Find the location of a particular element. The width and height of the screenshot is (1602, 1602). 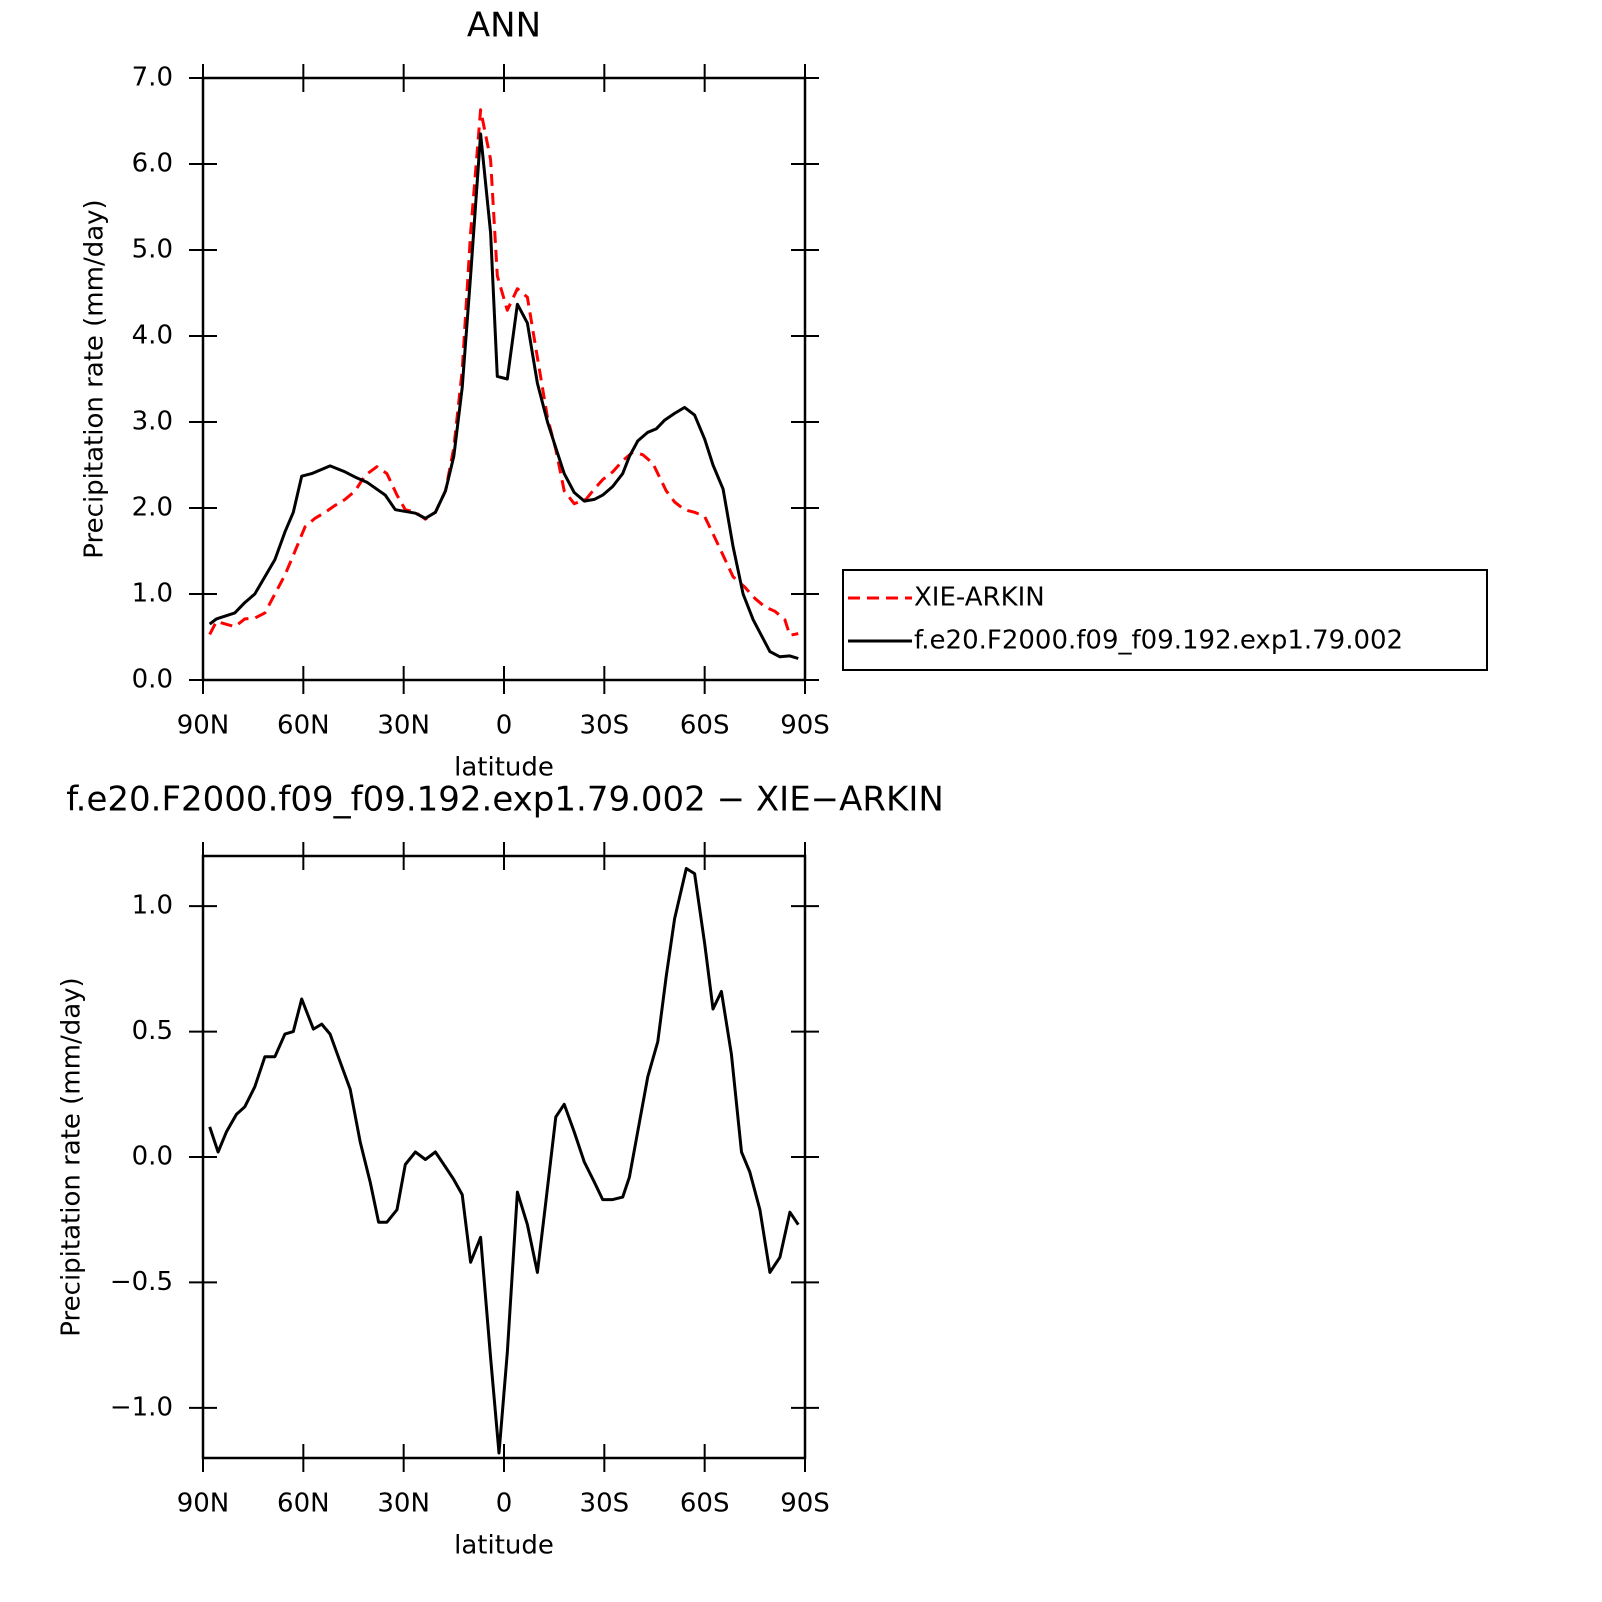

legend-label: f.e20.F2000.f09_f09.192.exp1.79.002 is located at coordinates (1158, 641).